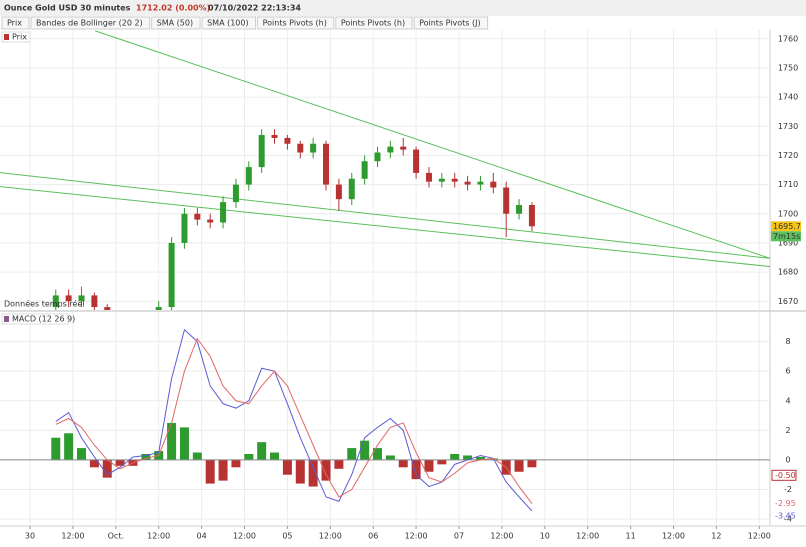 The height and width of the screenshot is (547, 806). I want to click on countdown-box, so click(786, 236).